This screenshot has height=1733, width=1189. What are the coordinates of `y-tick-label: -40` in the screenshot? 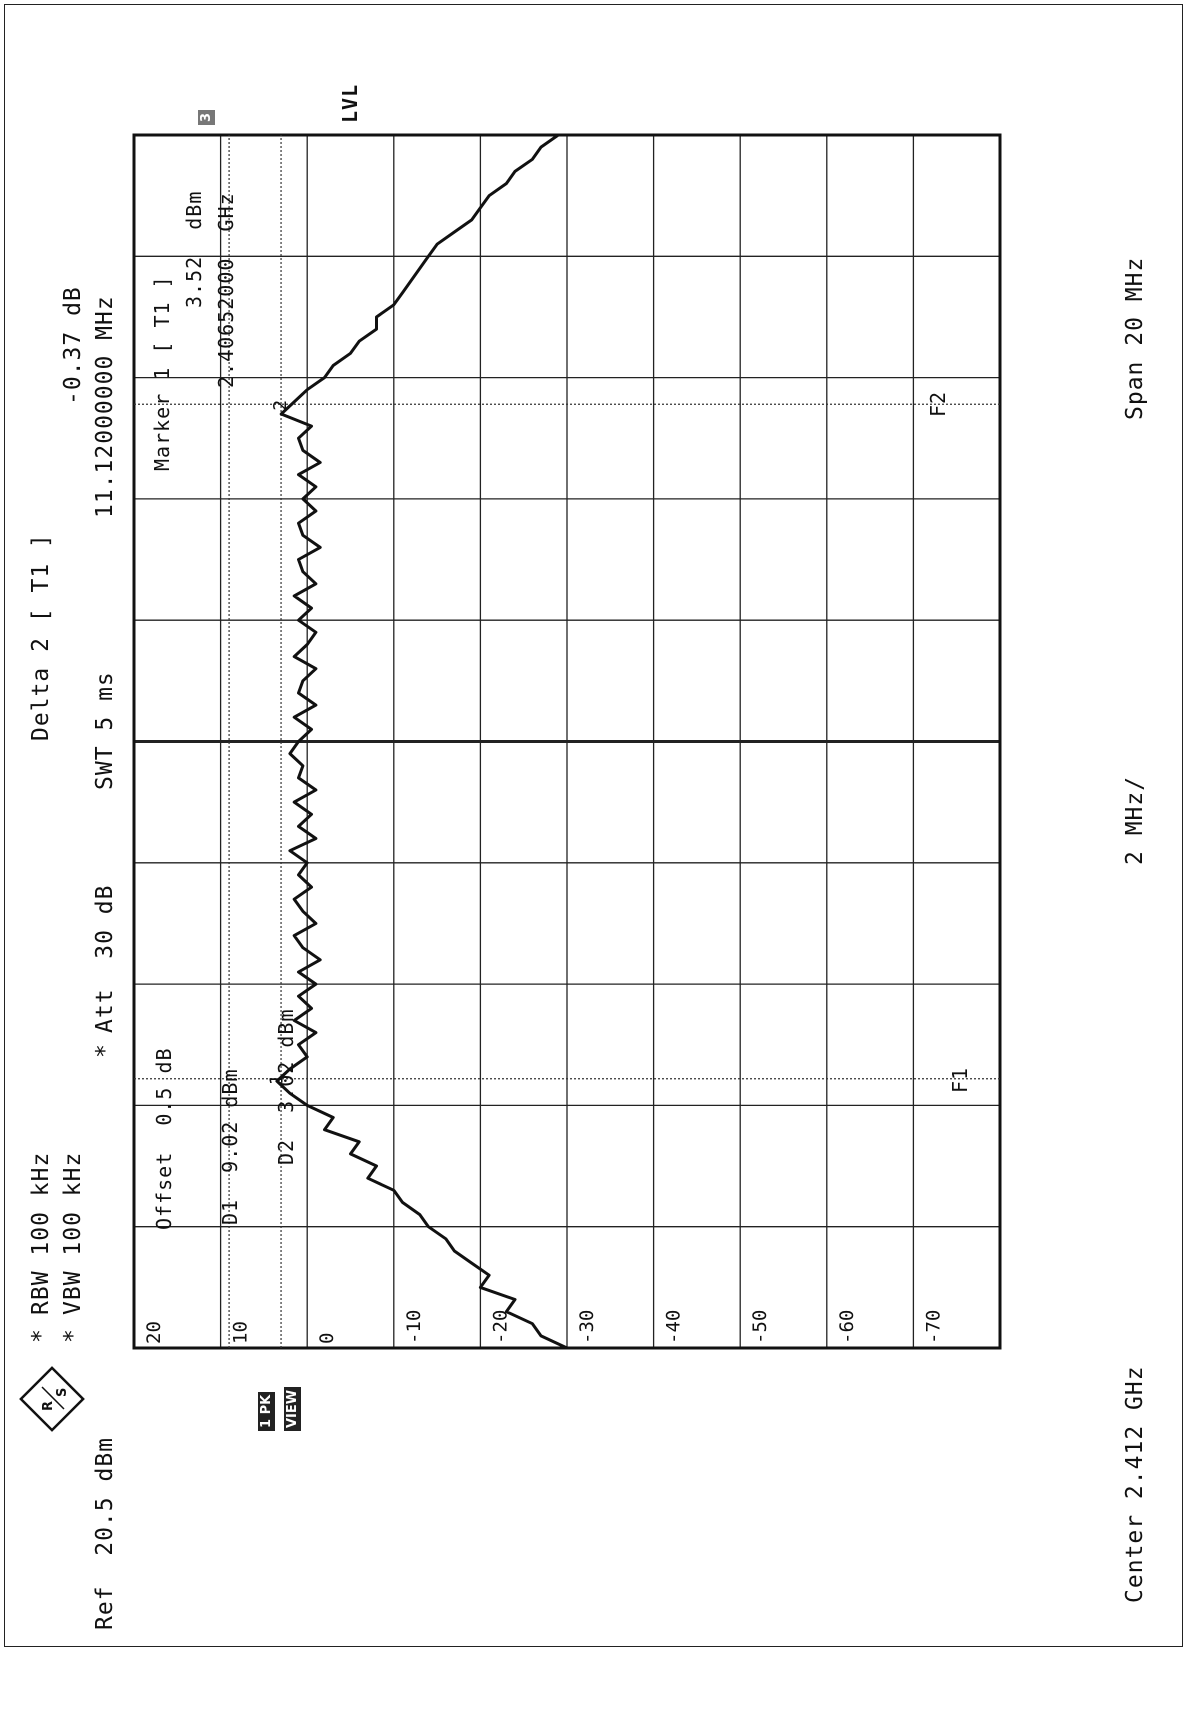 It's located at (674, 1327).